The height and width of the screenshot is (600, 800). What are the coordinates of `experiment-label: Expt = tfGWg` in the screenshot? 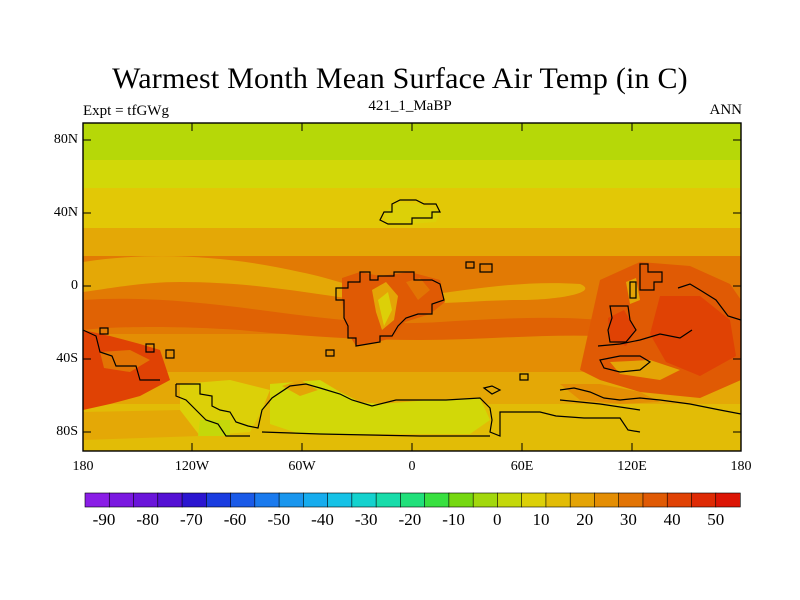 It's located at (126, 111).